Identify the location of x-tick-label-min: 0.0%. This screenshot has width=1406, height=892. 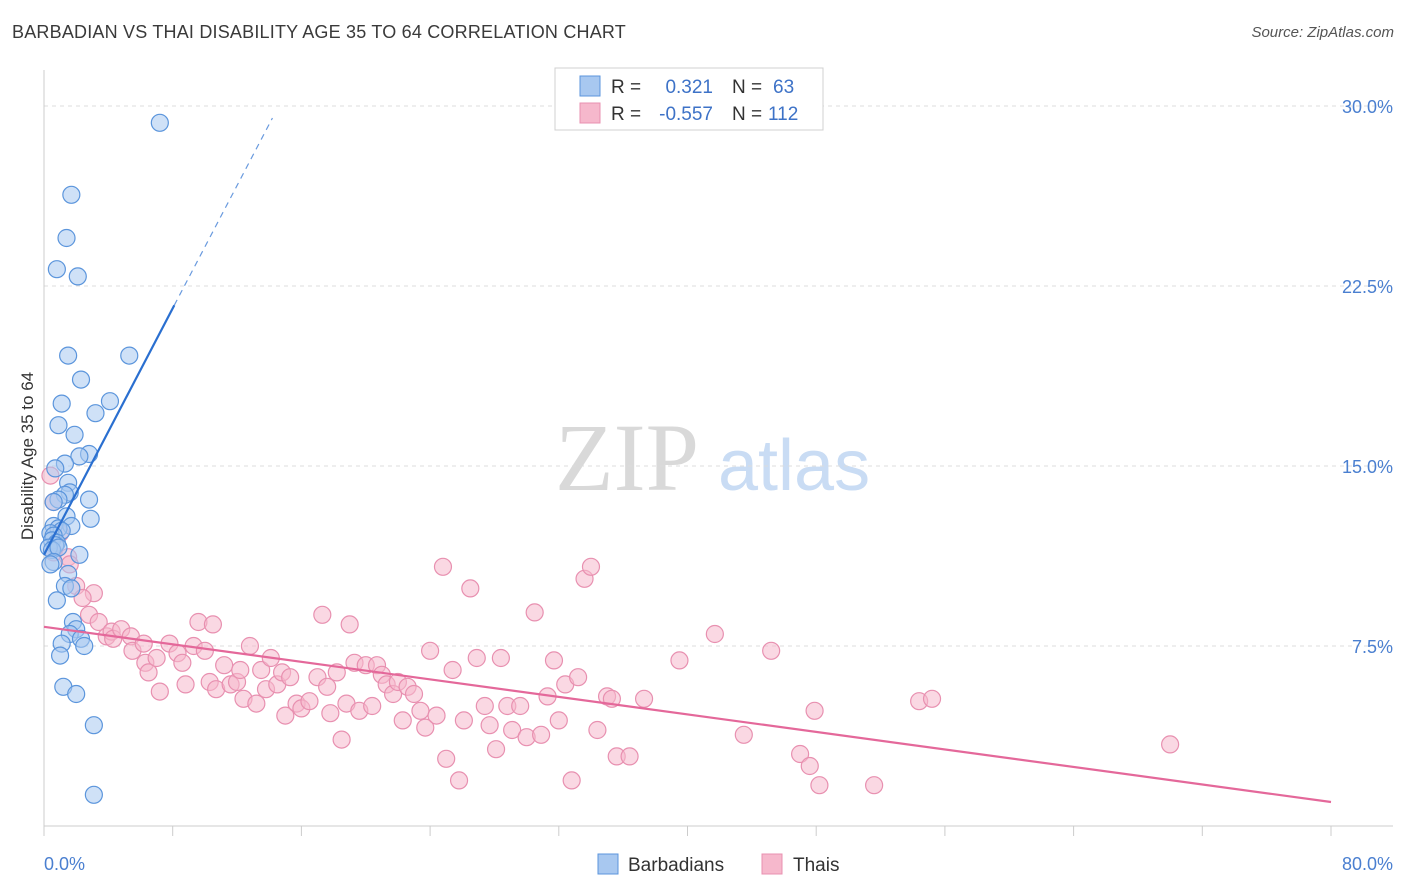
(64, 864).